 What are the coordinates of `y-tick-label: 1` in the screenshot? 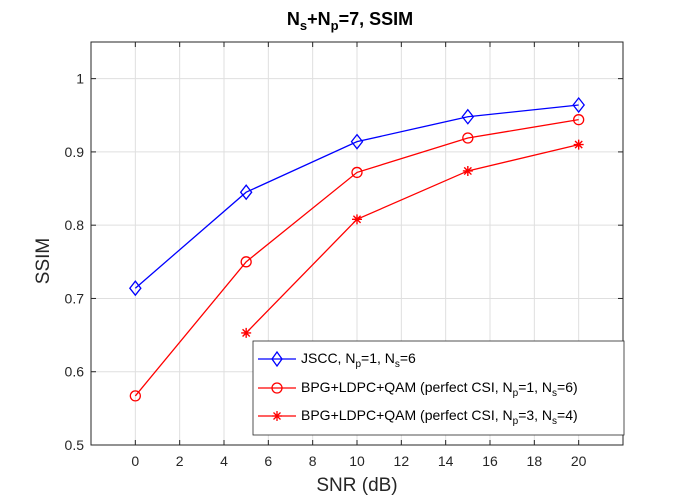 It's located at (80, 79).